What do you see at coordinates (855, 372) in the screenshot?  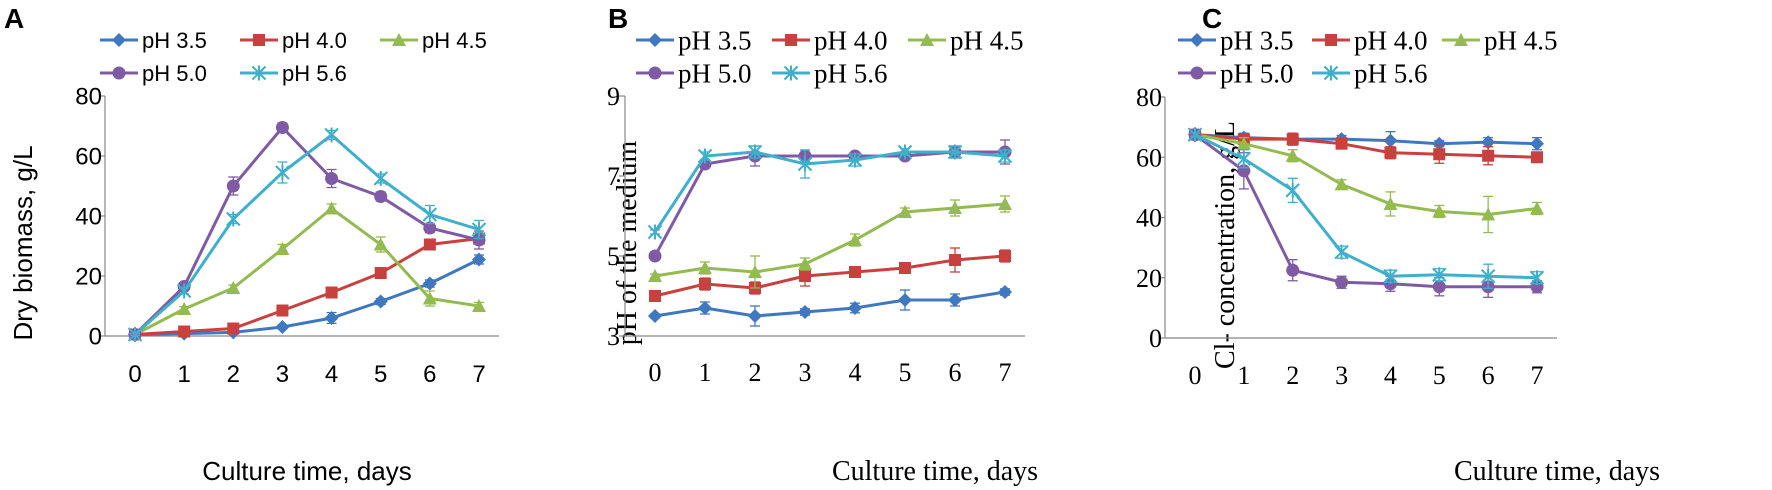 I see `x-tick-label-b: 4` at bounding box center [855, 372].